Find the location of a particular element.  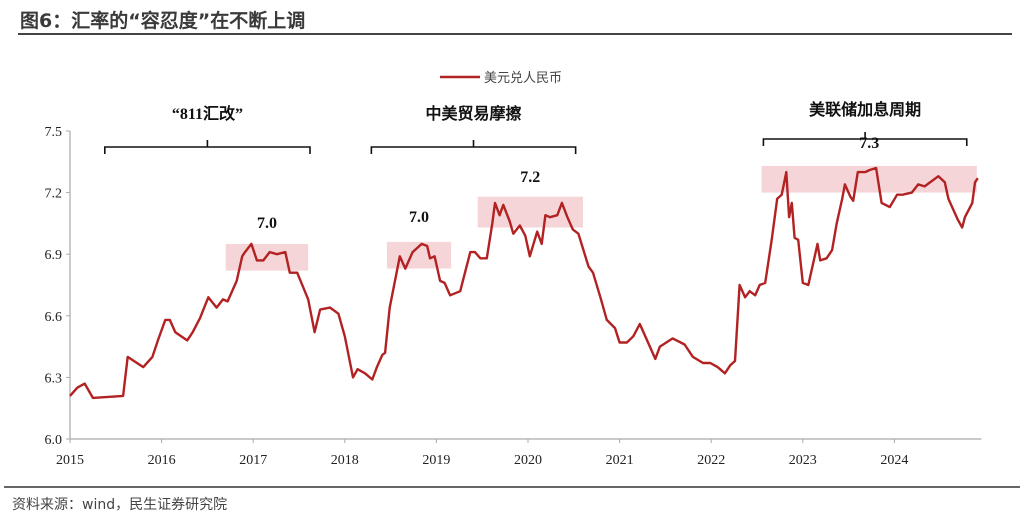

figure-title: 图6：汇率的“容忍度”在不断上调 is located at coordinates (163, 21).